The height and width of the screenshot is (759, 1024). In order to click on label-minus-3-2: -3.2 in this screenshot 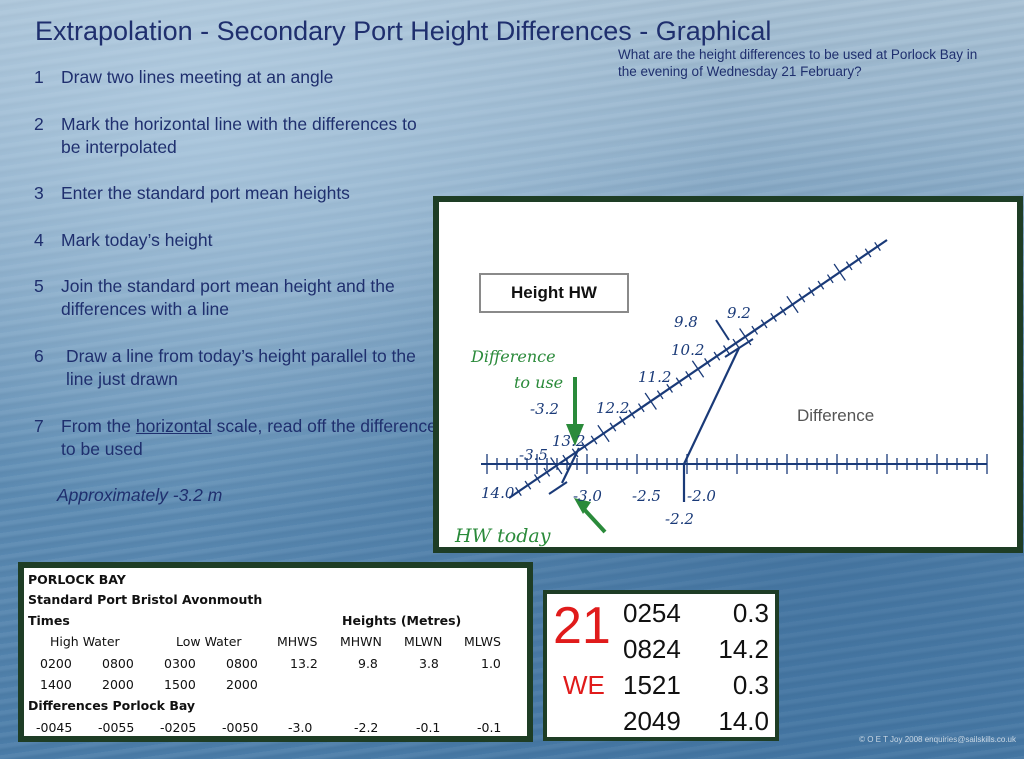, I will do `click(544, 409)`.